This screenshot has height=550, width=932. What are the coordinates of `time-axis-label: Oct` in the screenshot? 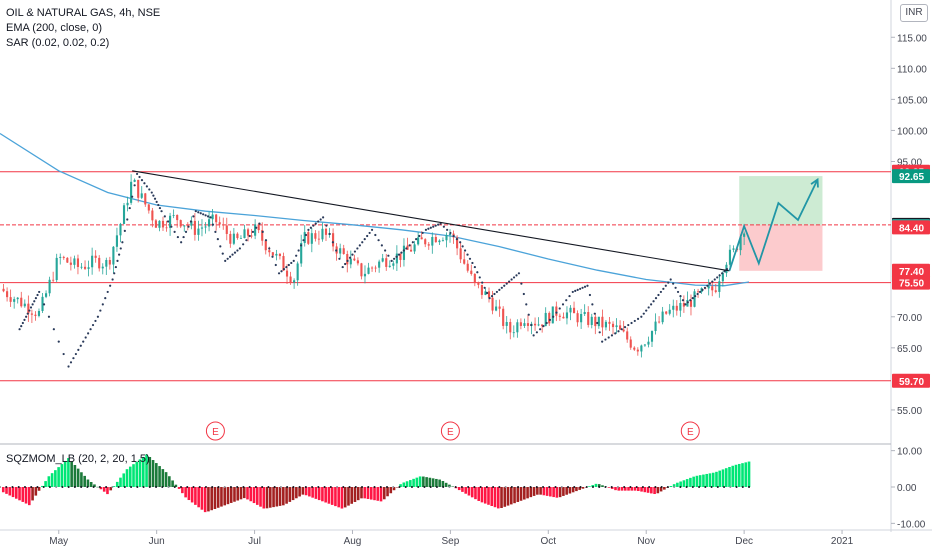 It's located at (549, 541).